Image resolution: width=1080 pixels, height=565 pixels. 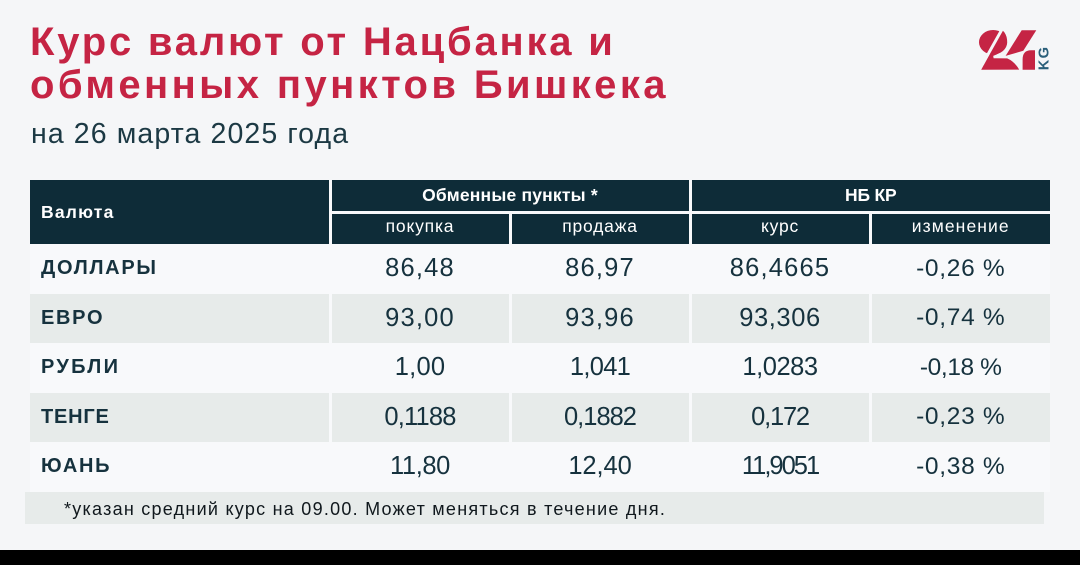 I want to click on svg-text: KG, so click(x=1045, y=58).